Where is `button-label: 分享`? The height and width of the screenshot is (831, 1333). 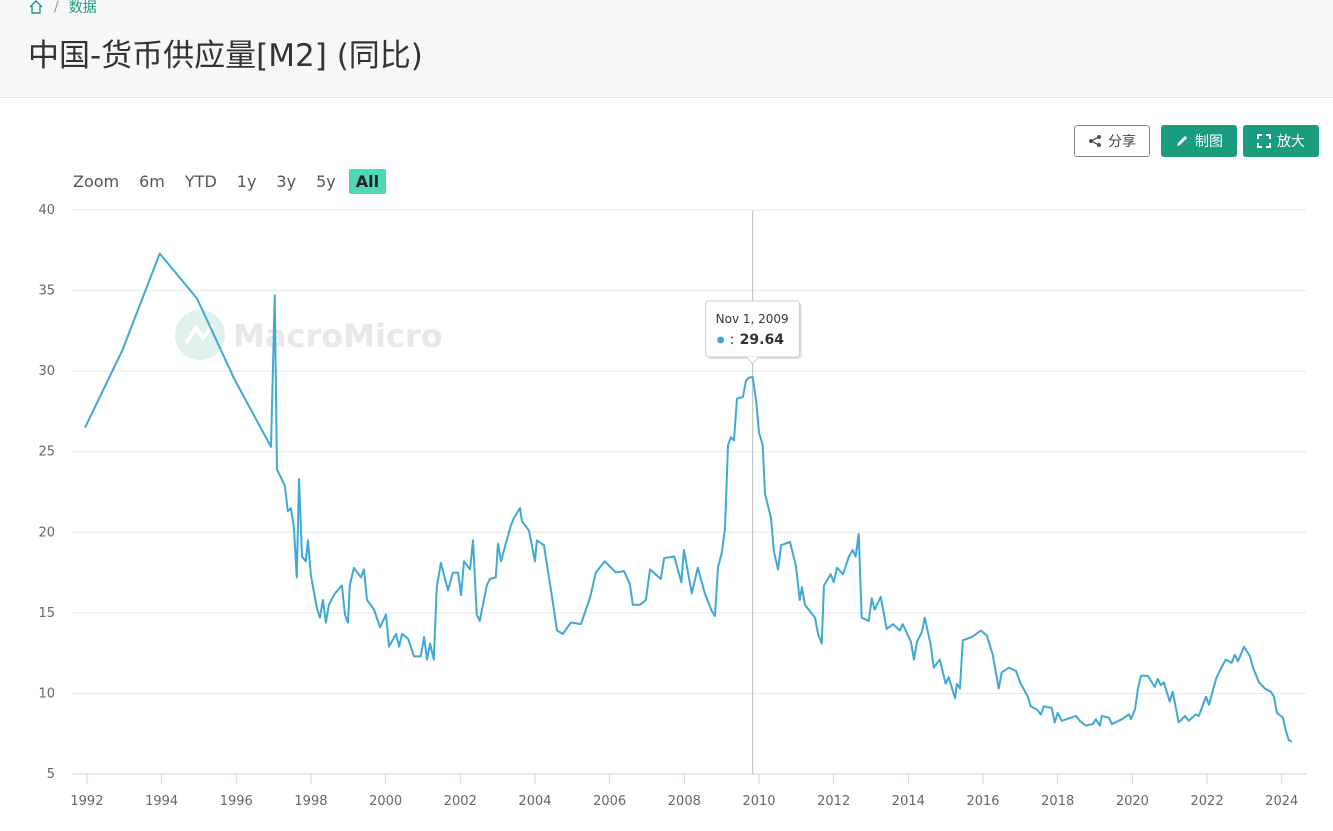
button-label: 分享 is located at coordinates (1122, 142).